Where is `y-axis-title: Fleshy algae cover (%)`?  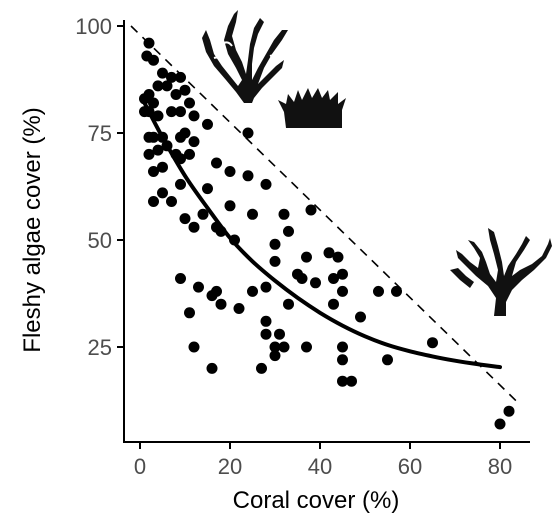 y-axis-title: Fleshy algae cover (%) is located at coordinates (32, 229).